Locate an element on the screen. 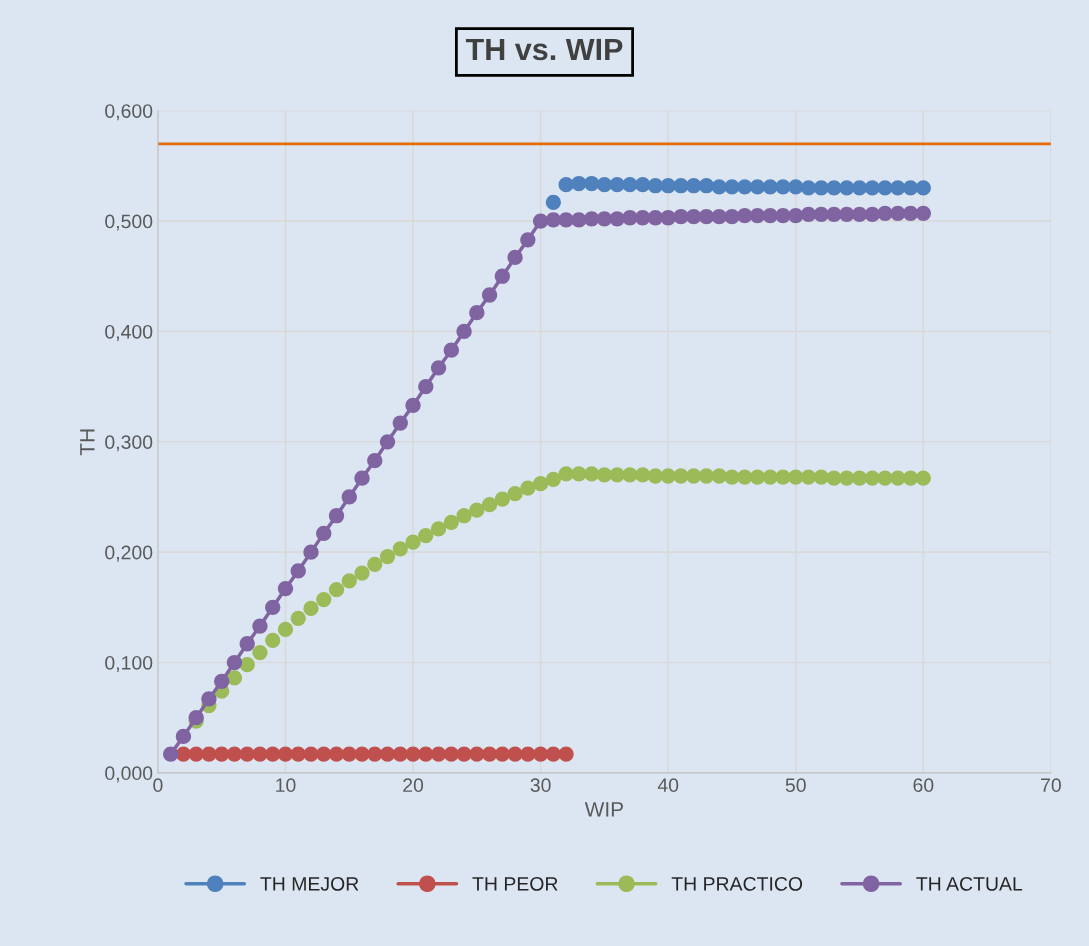 This screenshot has width=1089, height=946. y-tick-label: 0,300 is located at coordinates (129, 443).